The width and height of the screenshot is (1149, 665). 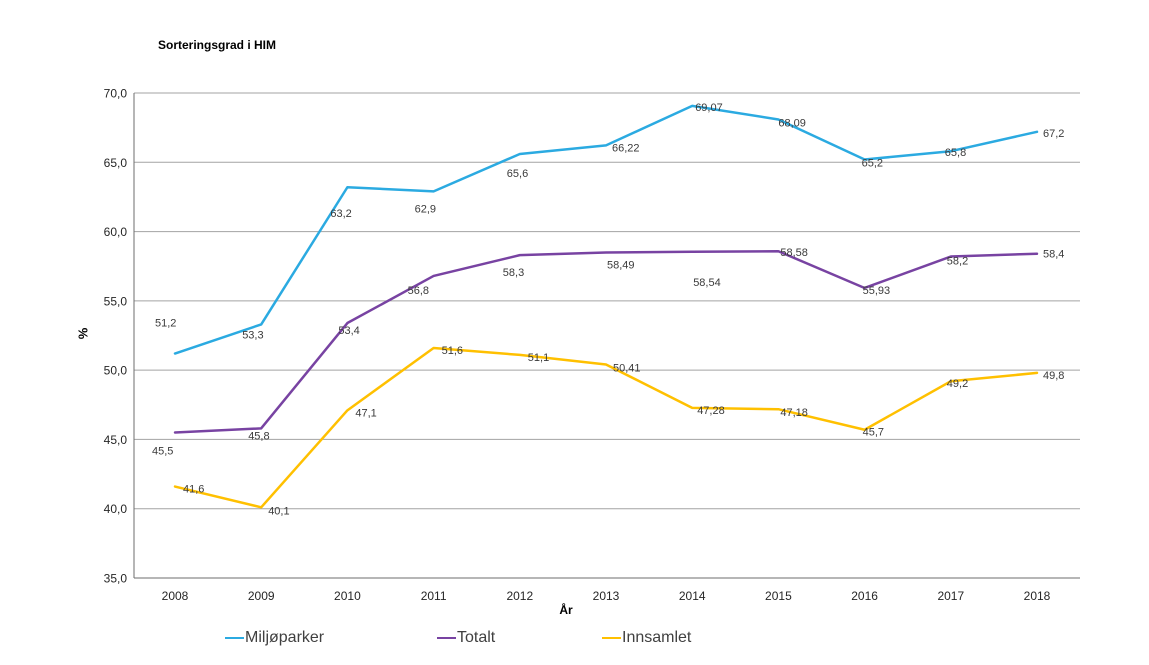 What do you see at coordinates (285, 637) in the screenshot?
I see `legend-label: Miljøparker` at bounding box center [285, 637].